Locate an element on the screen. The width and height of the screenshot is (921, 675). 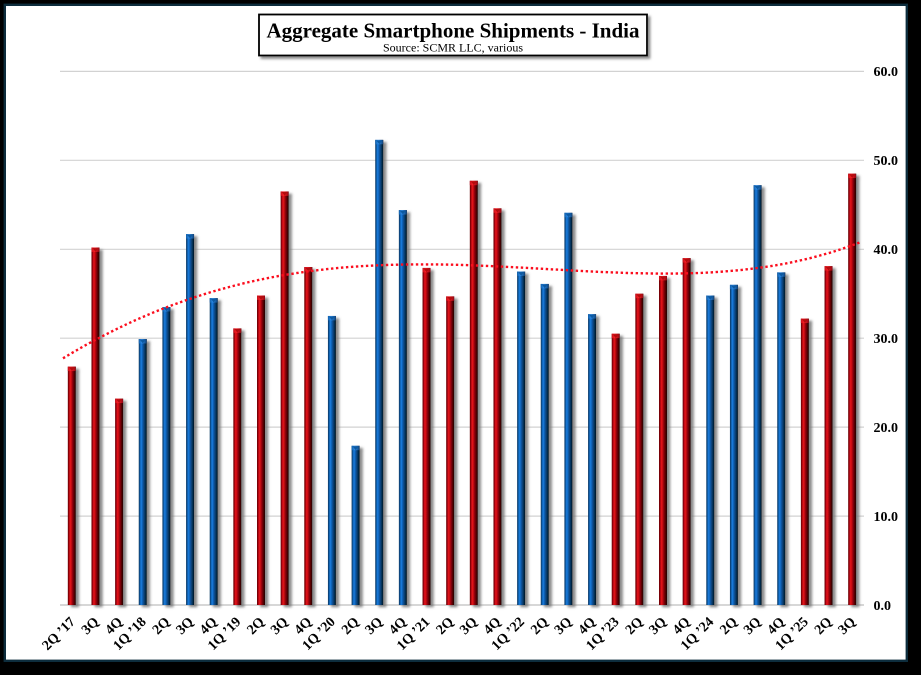
svg-text:Aggregate Smartphone Shipments: Aggregate Smartphone Shipments - India is located at coordinates (453, 31).